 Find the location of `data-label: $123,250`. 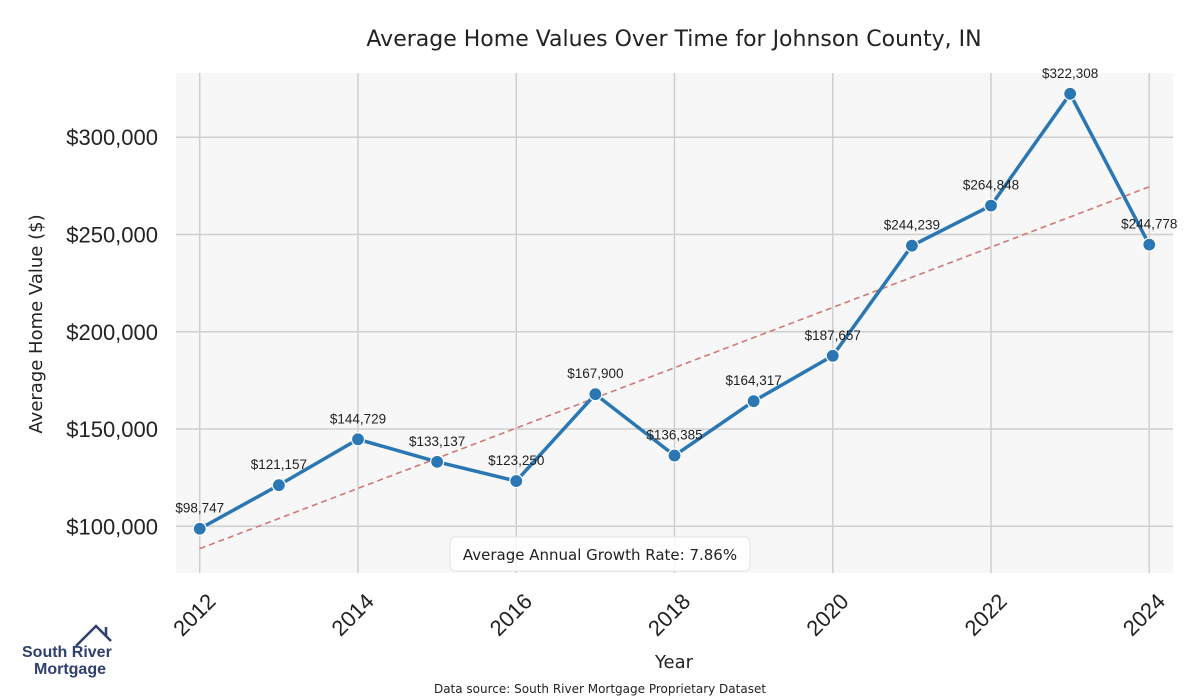

data-label: $123,250 is located at coordinates (516, 460).